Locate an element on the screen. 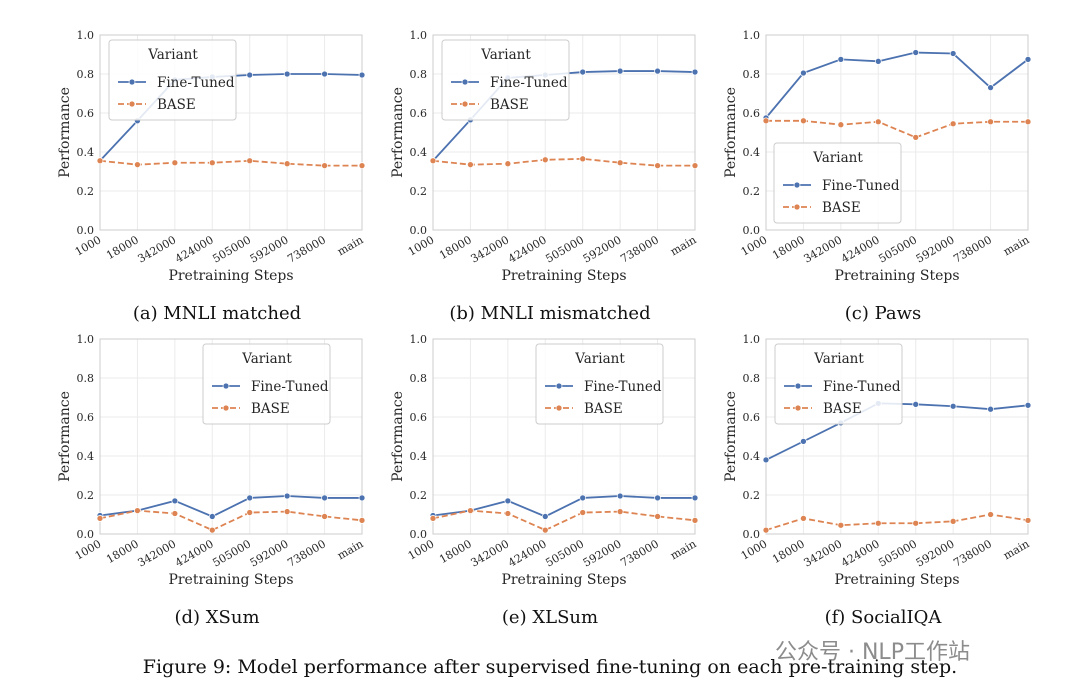 The image size is (1080, 695). watermark-text: 公众号 · NLP工作站 is located at coordinates (872, 652).